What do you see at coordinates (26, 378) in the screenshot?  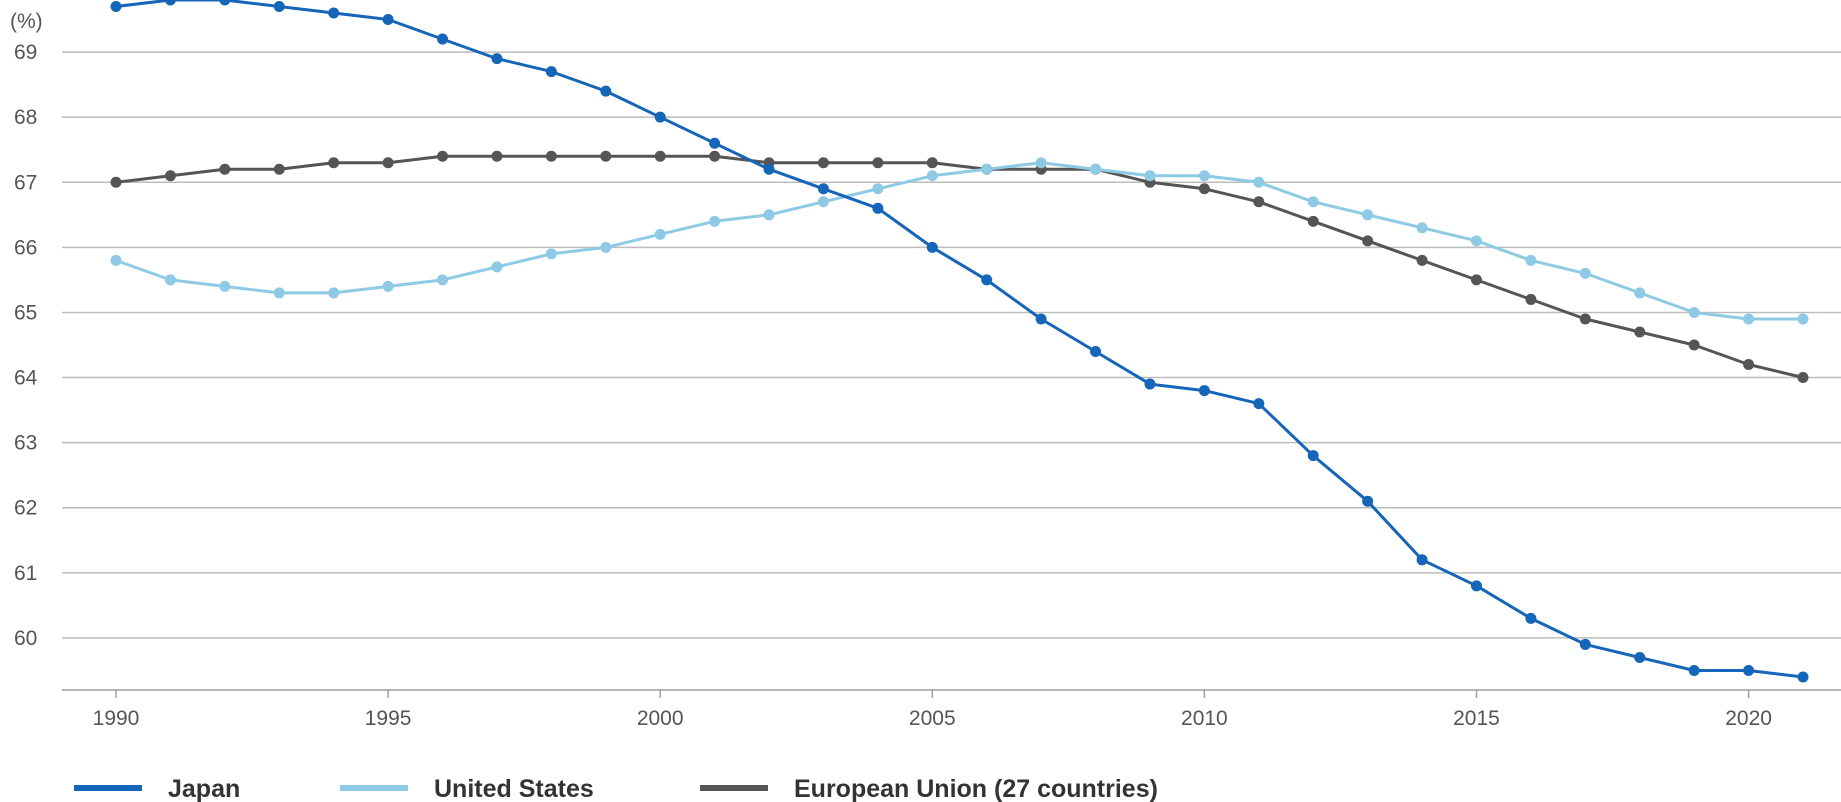 I see `y-tick-label-64: 64` at bounding box center [26, 378].